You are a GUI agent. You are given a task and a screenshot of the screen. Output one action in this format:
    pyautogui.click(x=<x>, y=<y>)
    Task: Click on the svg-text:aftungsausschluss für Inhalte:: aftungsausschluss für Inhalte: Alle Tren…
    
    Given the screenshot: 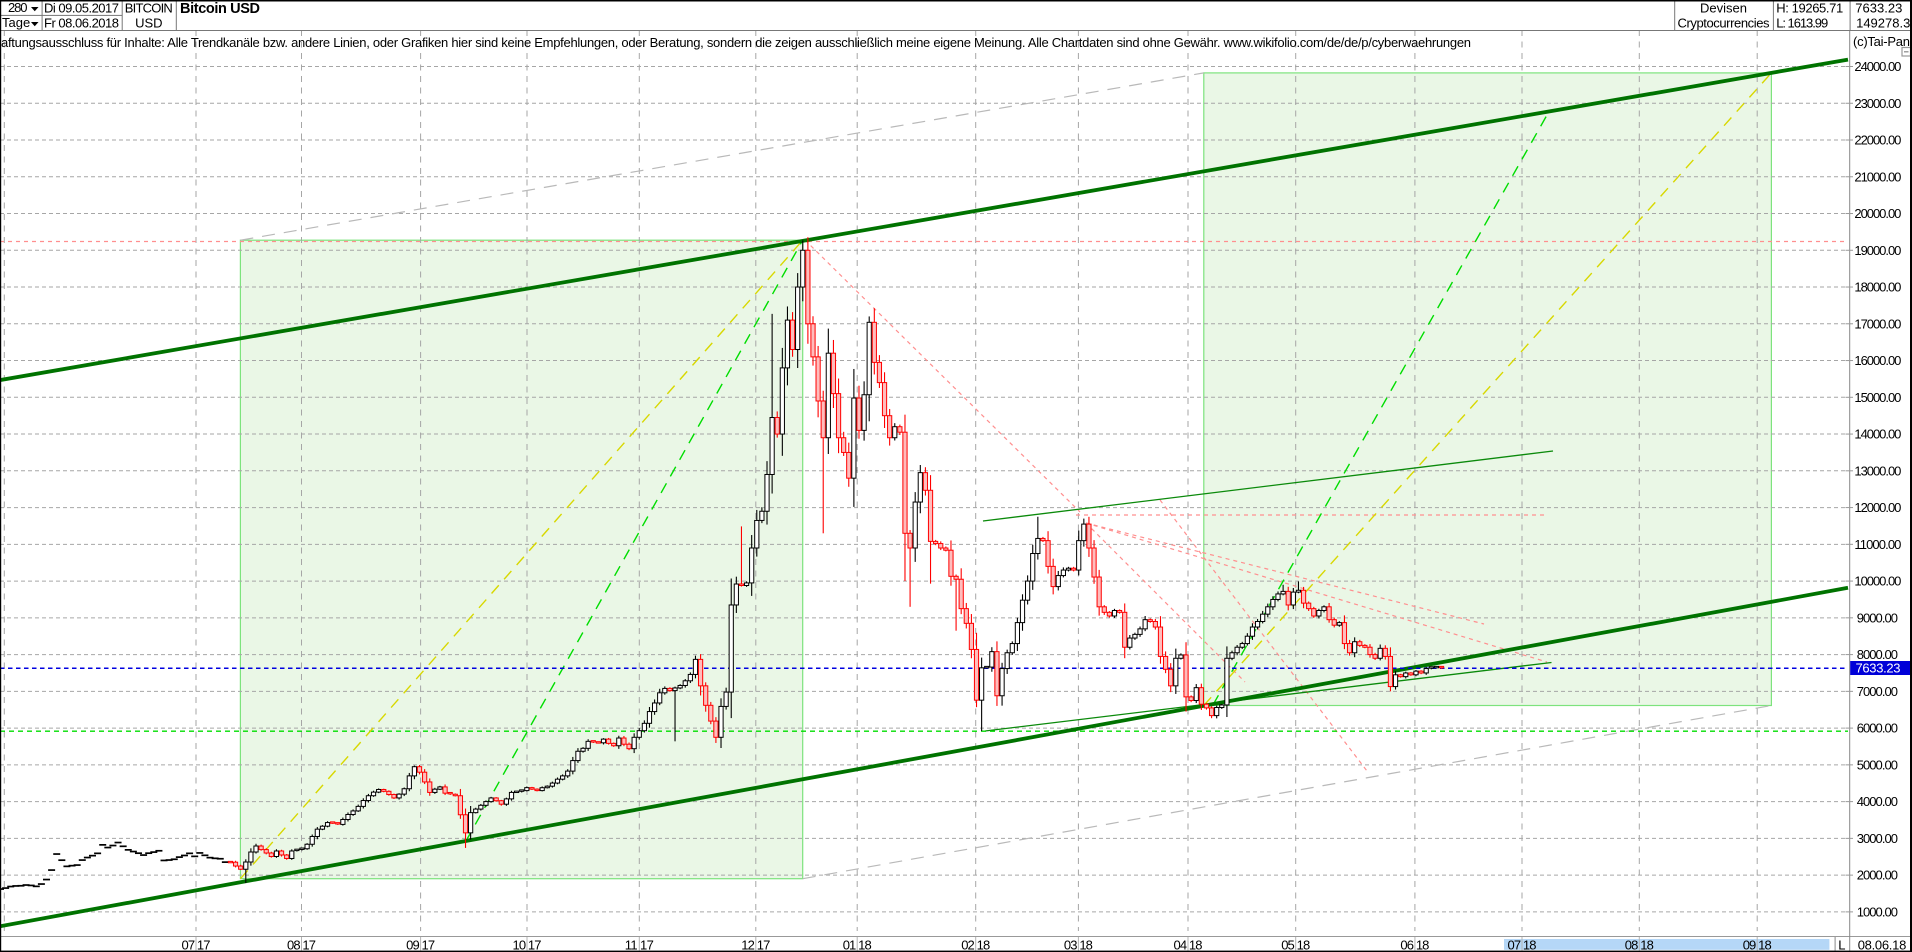 What is the action you would take?
    pyautogui.click(x=736, y=42)
    